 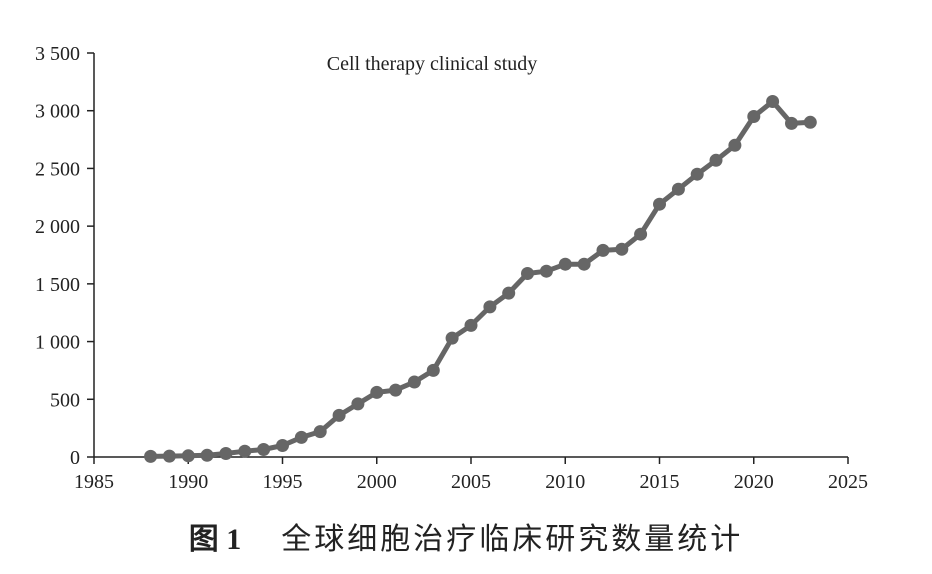 What do you see at coordinates (377, 482) in the screenshot?
I see `x-tick-label: 2000` at bounding box center [377, 482].